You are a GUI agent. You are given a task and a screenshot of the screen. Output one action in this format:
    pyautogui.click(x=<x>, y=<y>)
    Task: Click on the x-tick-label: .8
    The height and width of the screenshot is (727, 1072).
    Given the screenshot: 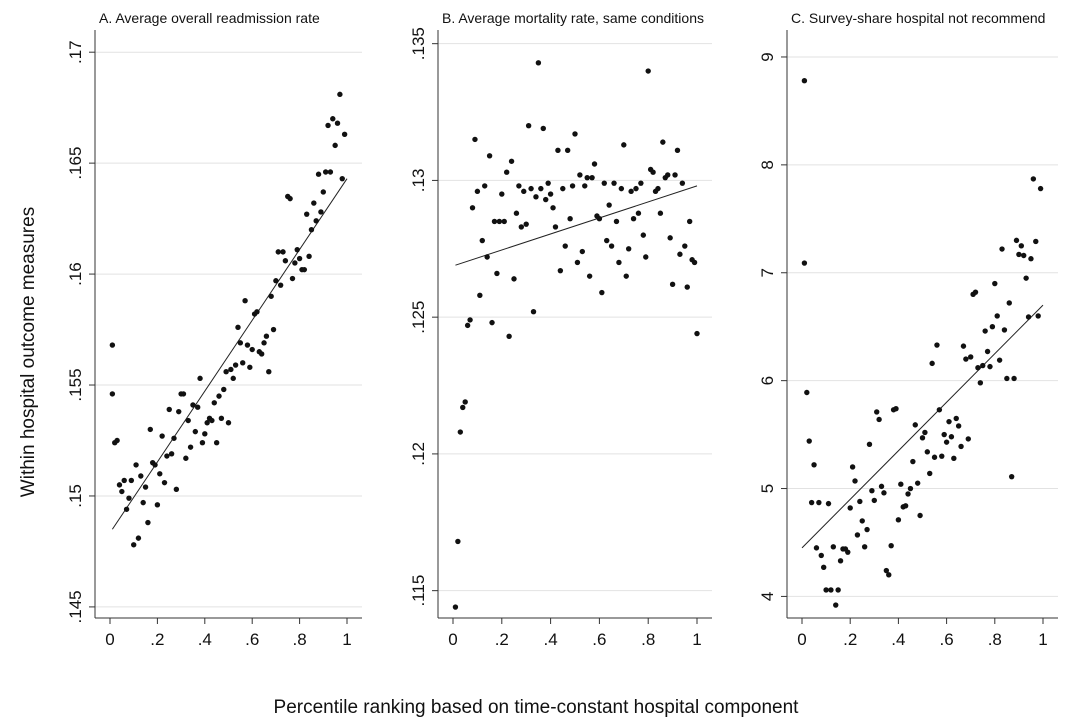 What is the action you would take?
    pyautogui.click(x=300, y=639)
    